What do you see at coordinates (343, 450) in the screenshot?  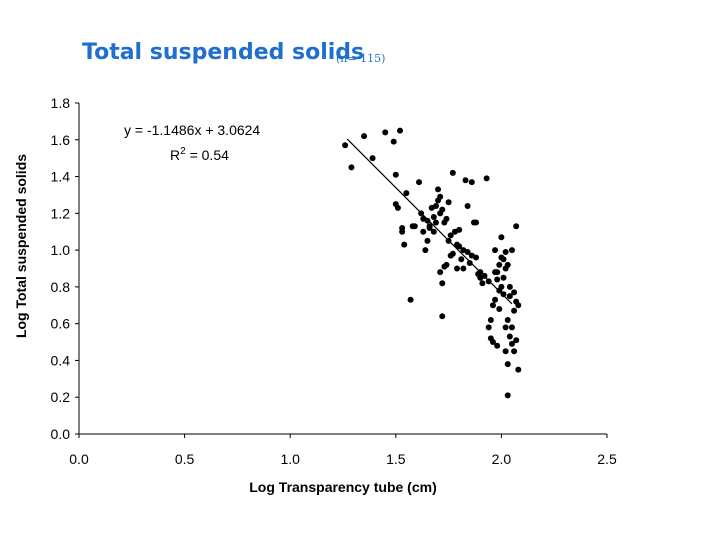 I see `x-ticks: 0.0 0.5 1.0 1.5 2.0 2.5` at bounding box center [343, 450].